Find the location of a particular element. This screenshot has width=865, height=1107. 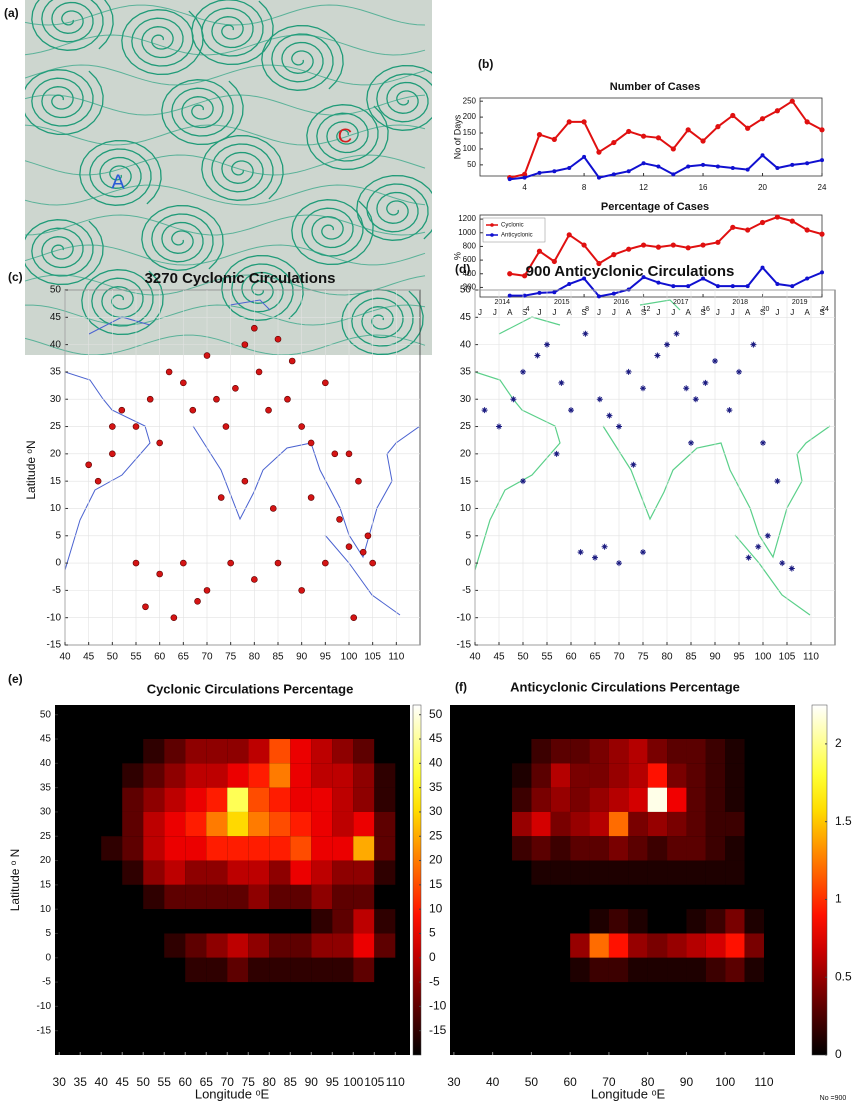

plot-frame is located at coordinates (651, 137).